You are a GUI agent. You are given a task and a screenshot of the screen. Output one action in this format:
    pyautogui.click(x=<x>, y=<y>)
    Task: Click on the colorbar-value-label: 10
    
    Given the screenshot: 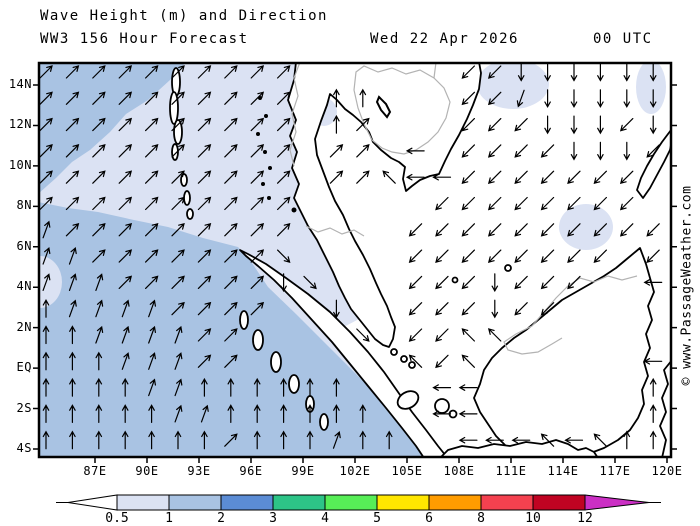 What is the action you would take?
    pyautogui.click(x=533, y=518)
    